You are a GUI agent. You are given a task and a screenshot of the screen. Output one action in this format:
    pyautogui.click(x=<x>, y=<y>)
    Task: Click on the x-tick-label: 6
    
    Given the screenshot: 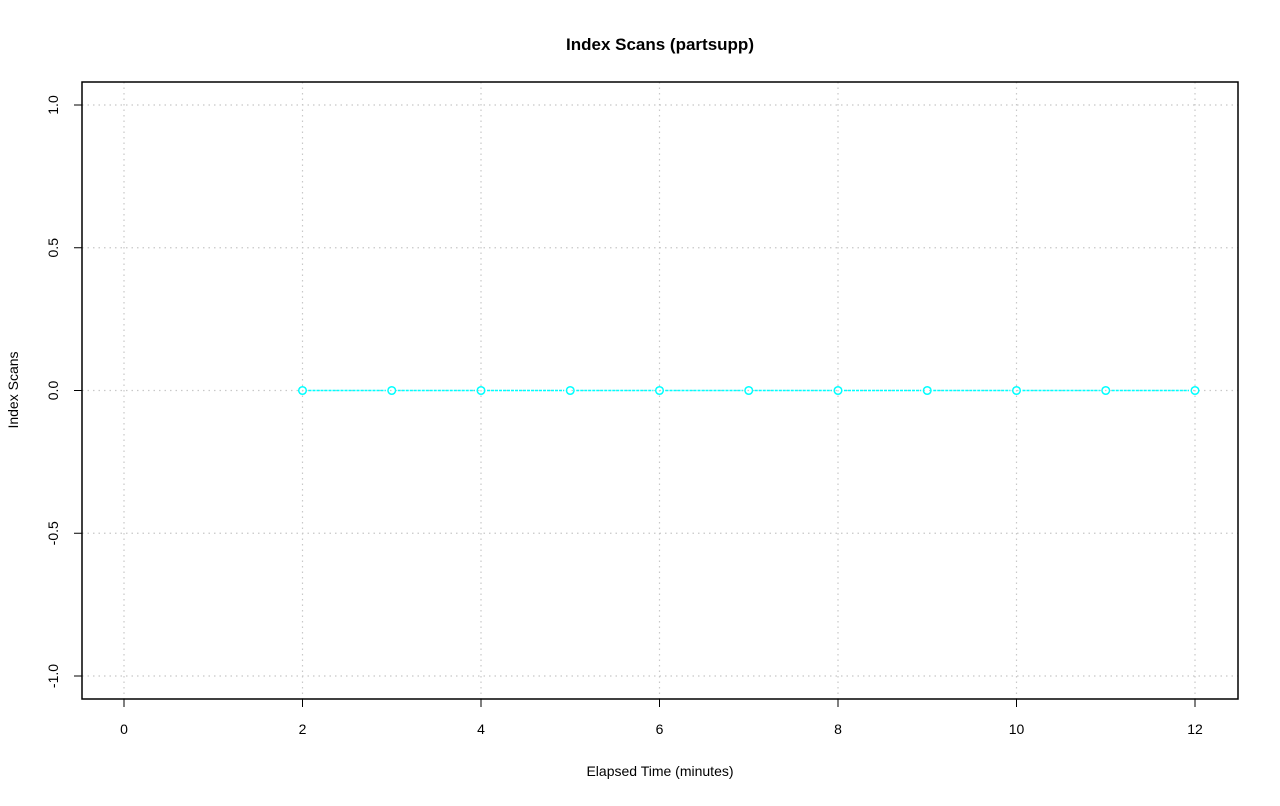 What is the action you would take?
    pyautogui.click(x=660, y=729)
    